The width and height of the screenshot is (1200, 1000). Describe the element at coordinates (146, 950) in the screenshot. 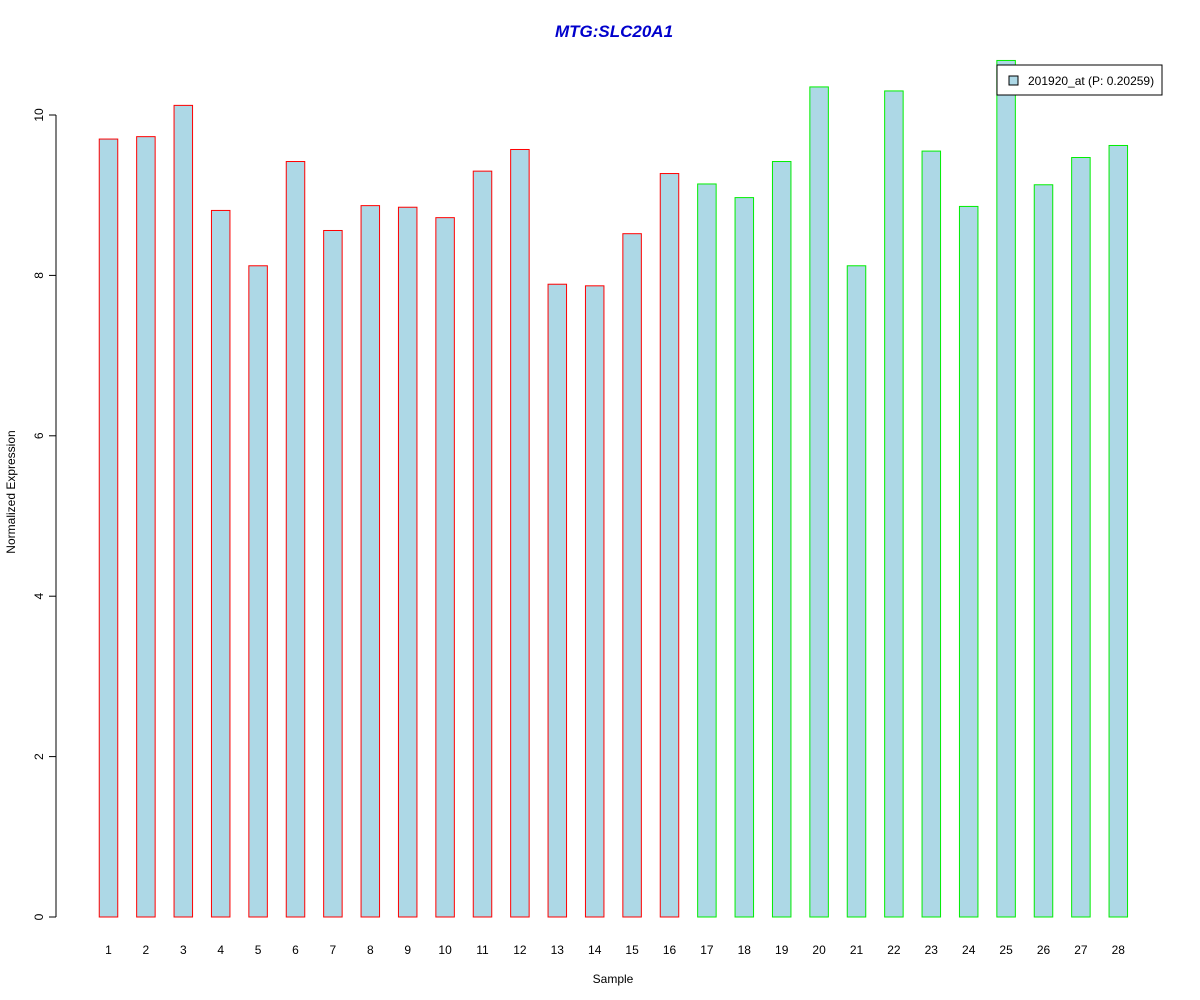

I see `x-tick-label: 2` at that location.